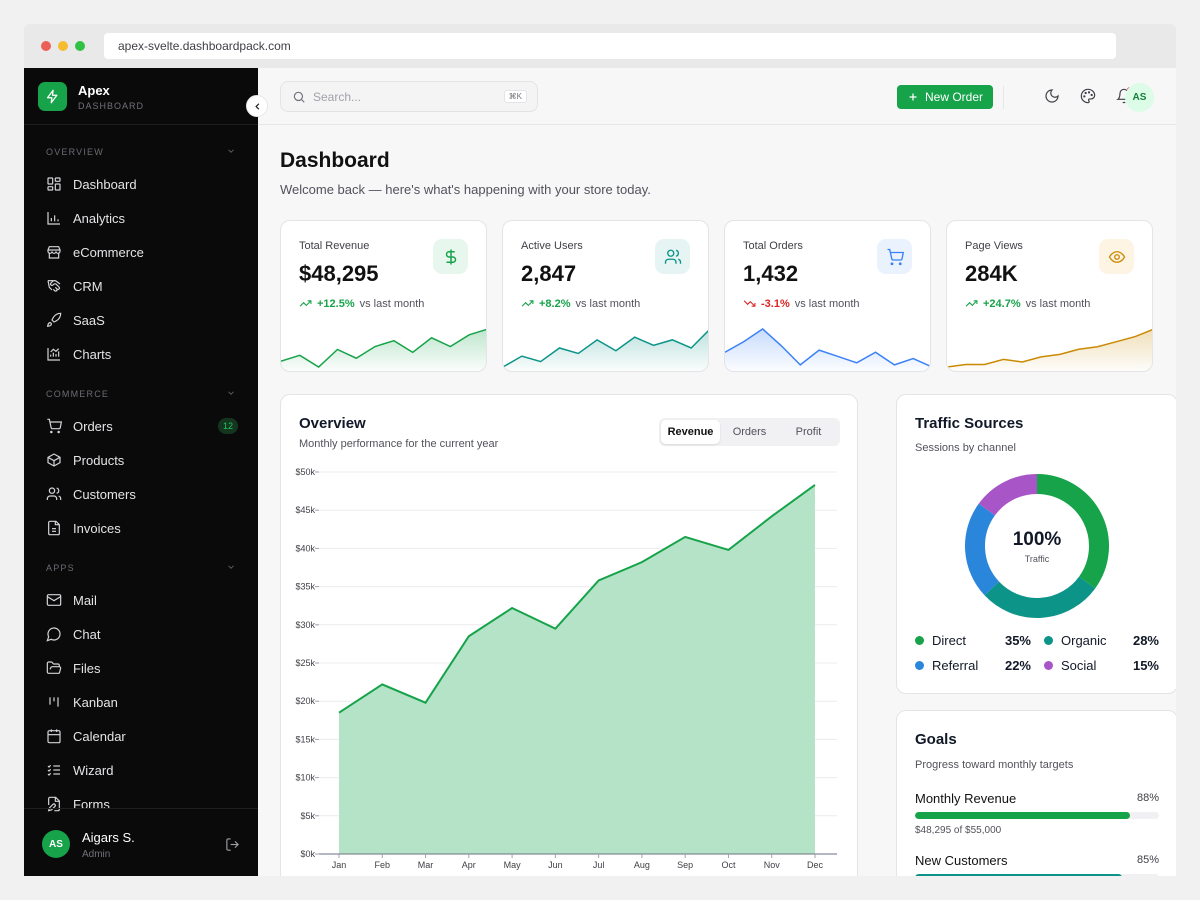 The height and width of the screenshot is (900, 1200). What do you see at coordinates (257, 106) in the screenshot?
I see `sidebar-collapse-button` at bounding box center [257, 106].